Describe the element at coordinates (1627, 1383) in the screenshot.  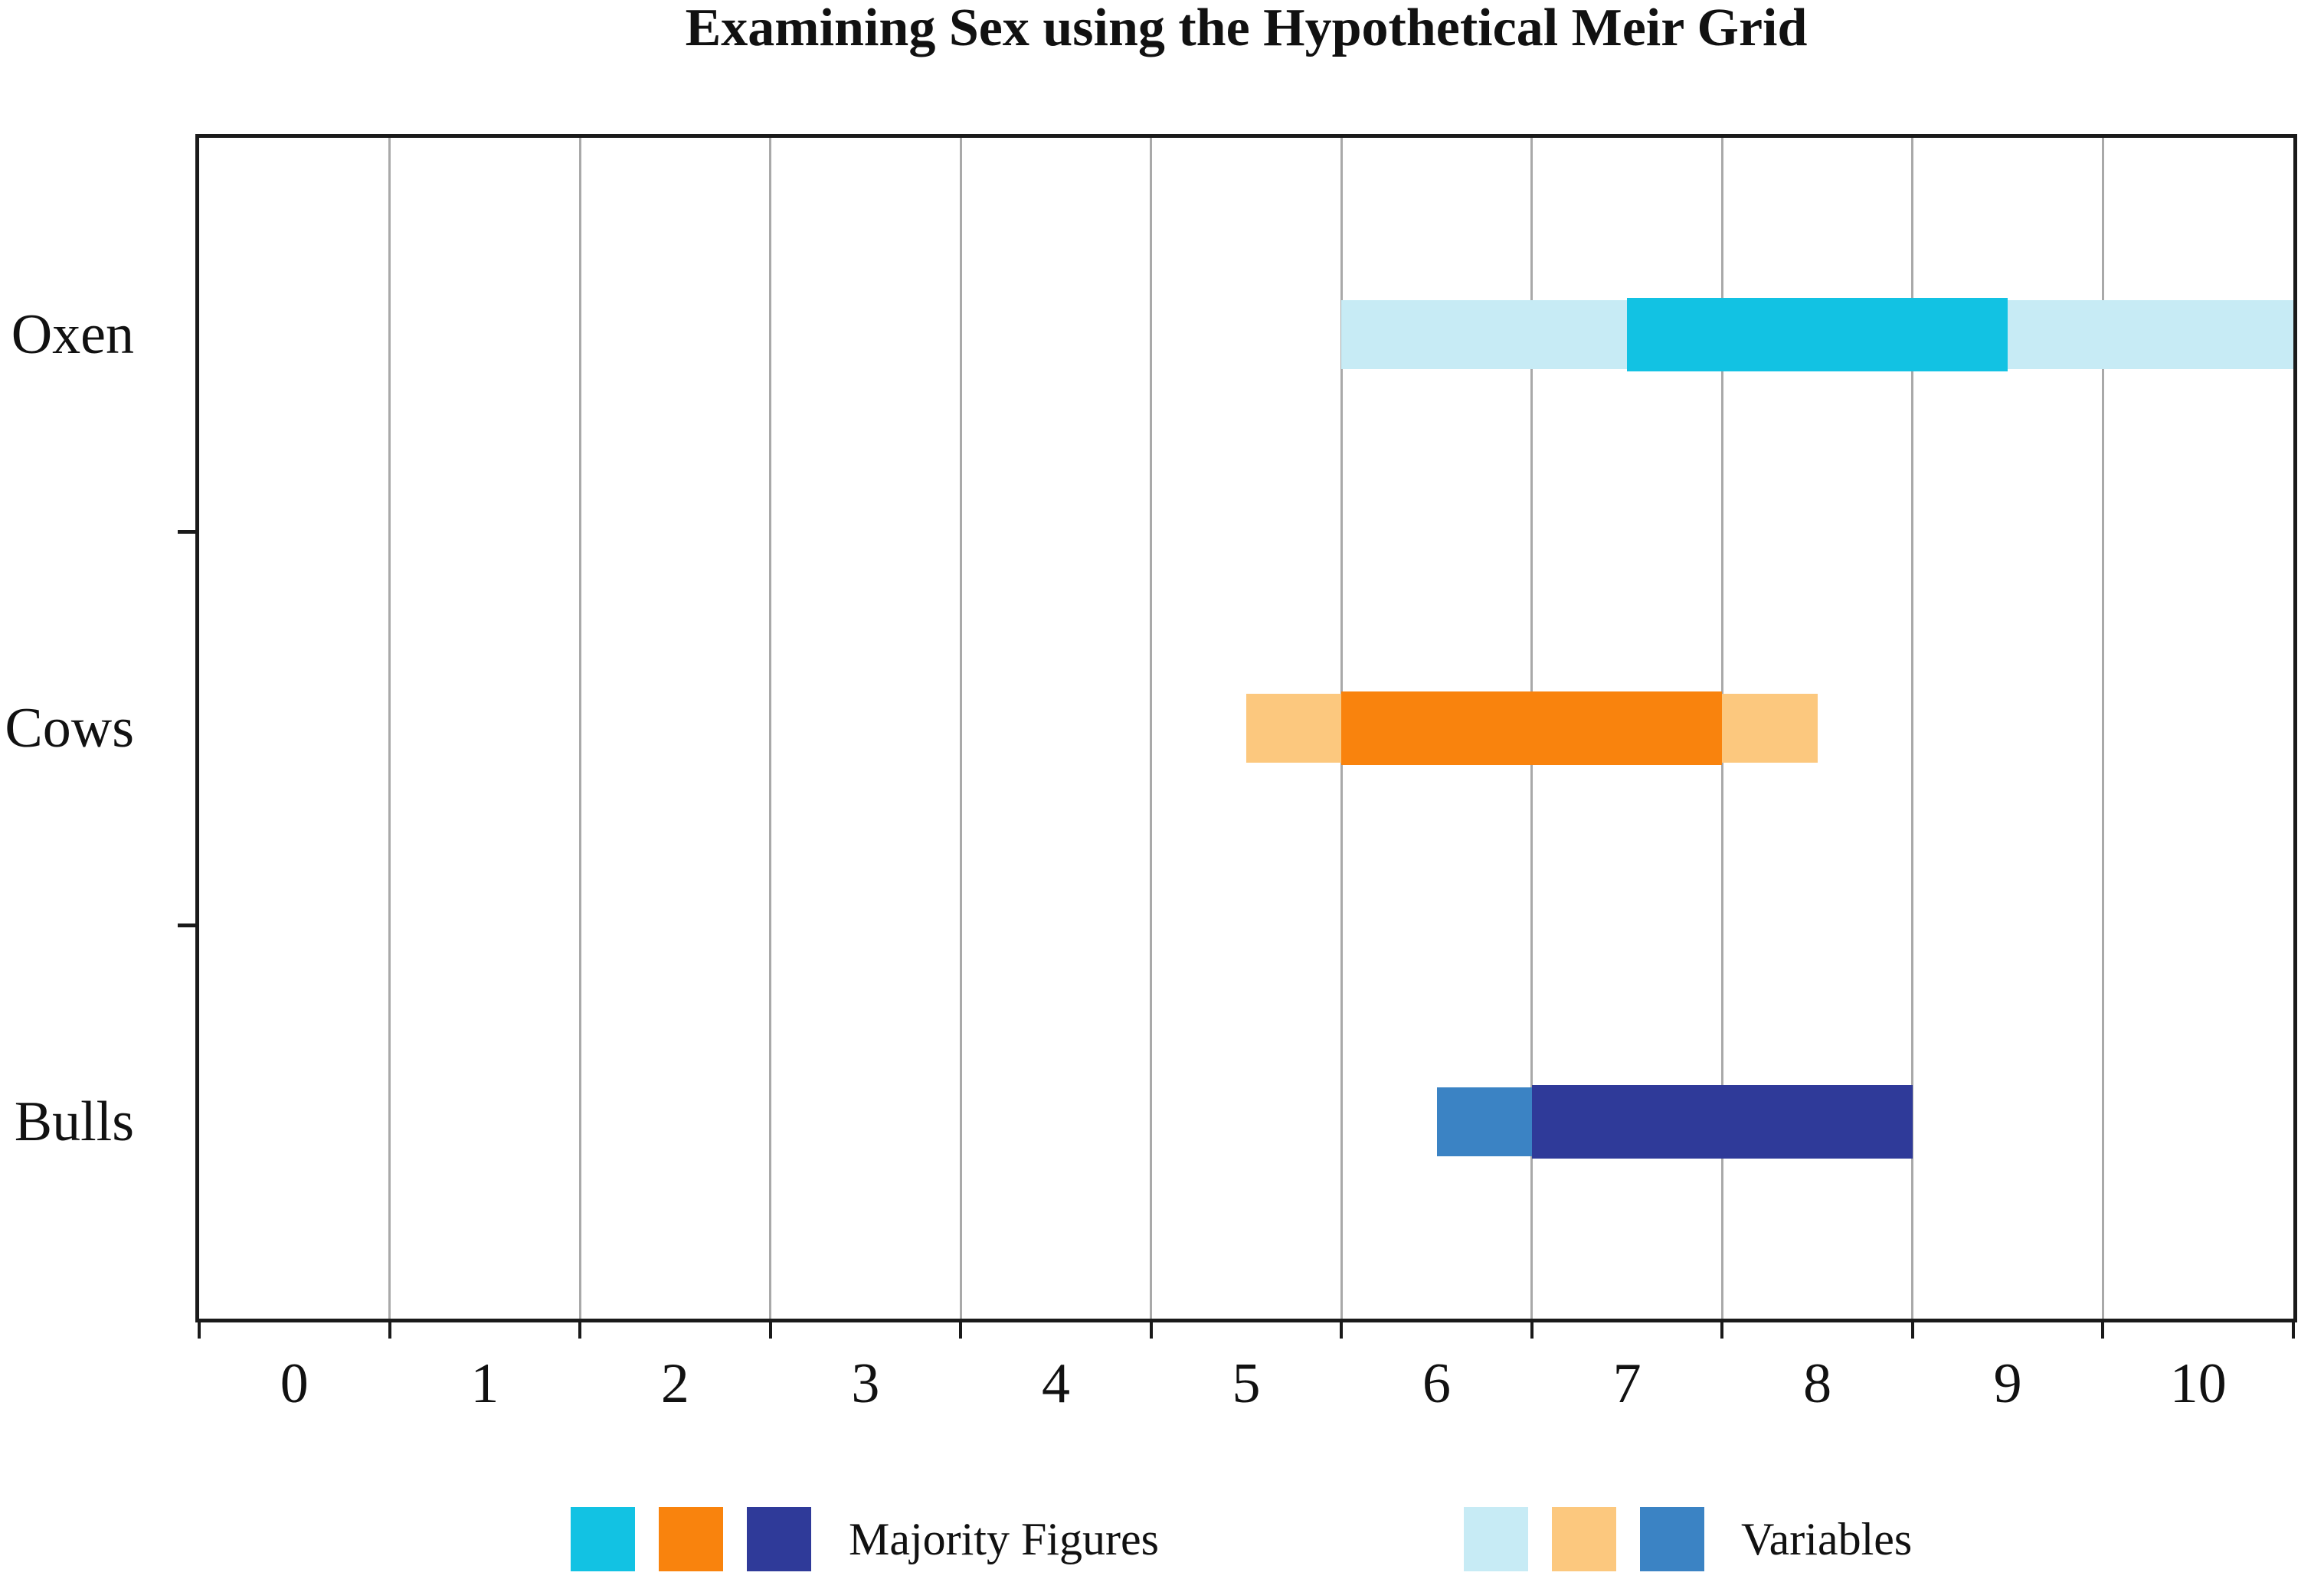
I see `x-tick-label: 7` at that location.